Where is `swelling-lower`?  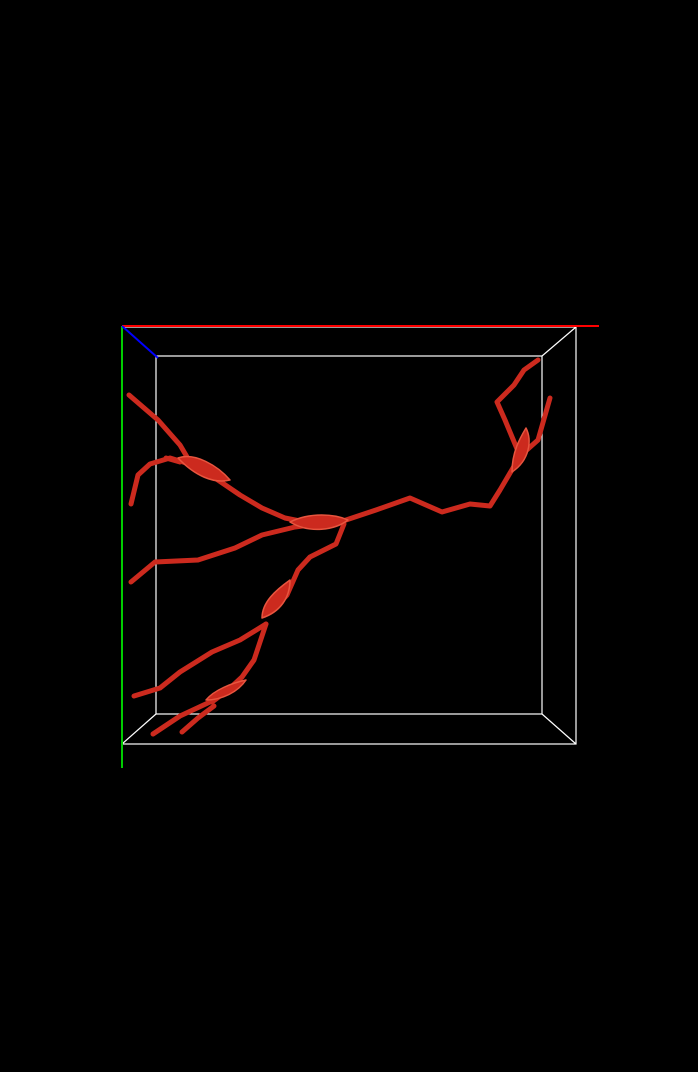
swelling-lower is located at coordinates (276, 599).